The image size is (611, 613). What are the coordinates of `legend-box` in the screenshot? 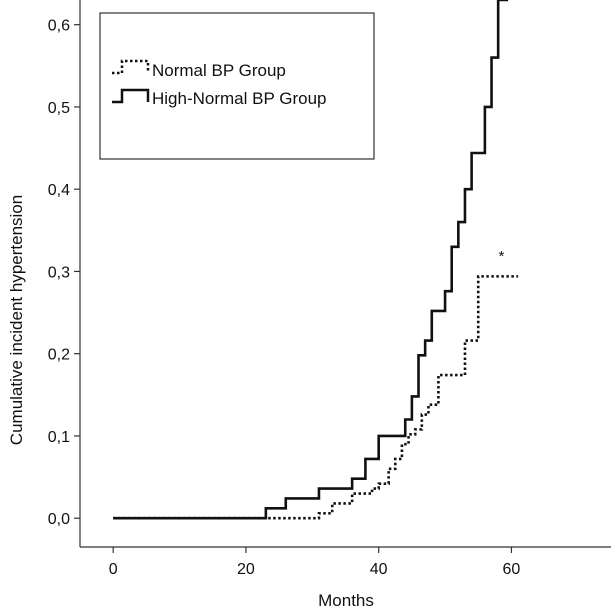 It's located at (237, 86).